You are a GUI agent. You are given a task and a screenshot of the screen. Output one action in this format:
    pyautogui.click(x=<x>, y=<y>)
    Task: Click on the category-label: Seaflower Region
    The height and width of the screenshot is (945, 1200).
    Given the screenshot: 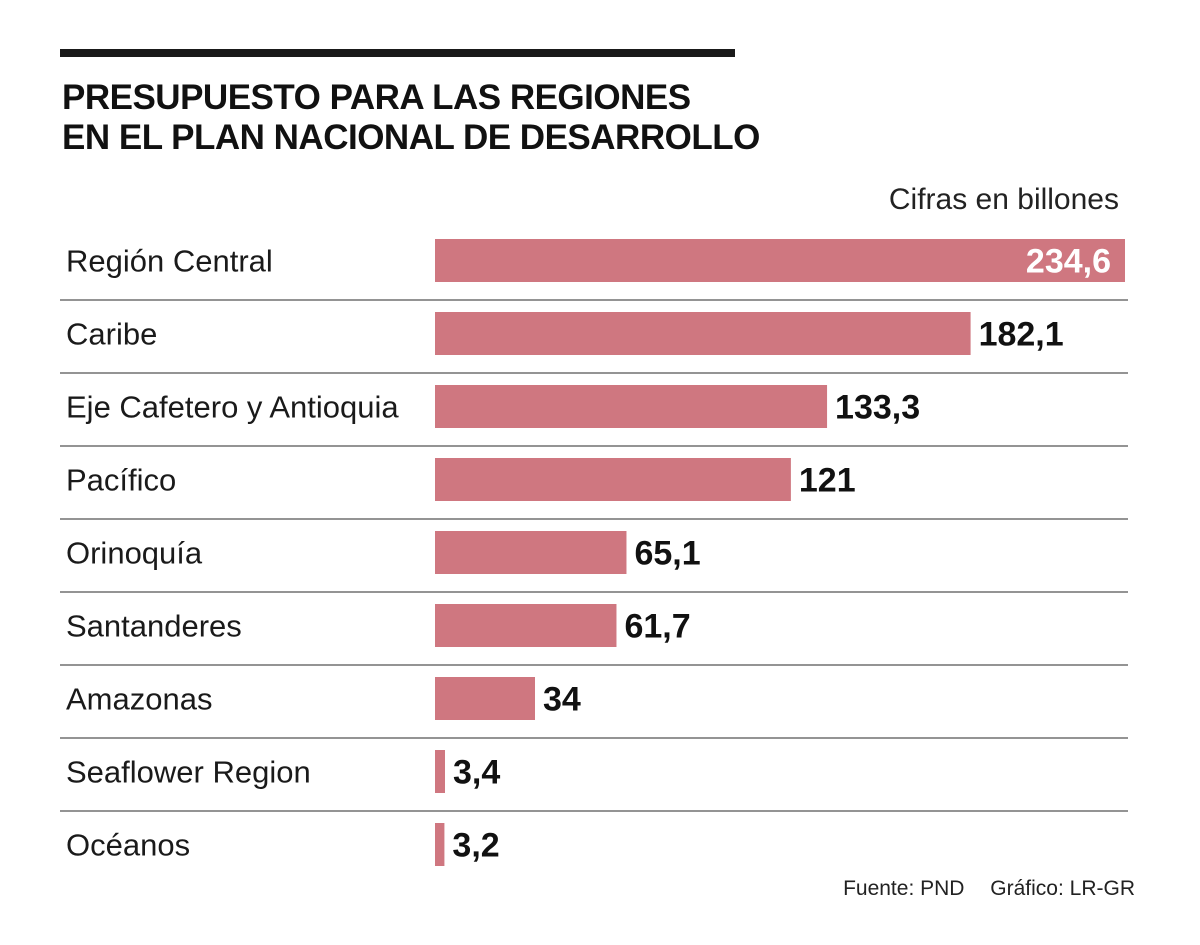 What is the action you would take?
    pyautogui.click(x=188, y=772)
    